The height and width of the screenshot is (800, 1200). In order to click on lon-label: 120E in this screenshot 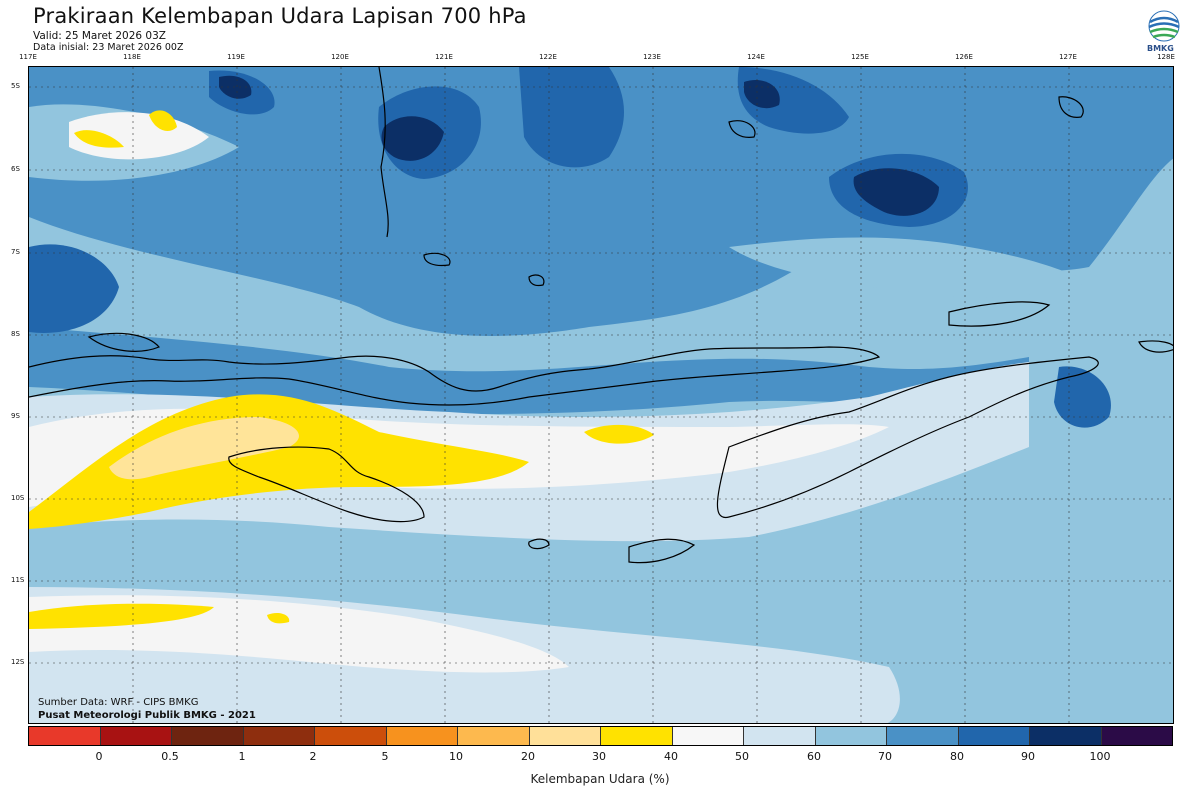, I will do `click(340, 57)`.